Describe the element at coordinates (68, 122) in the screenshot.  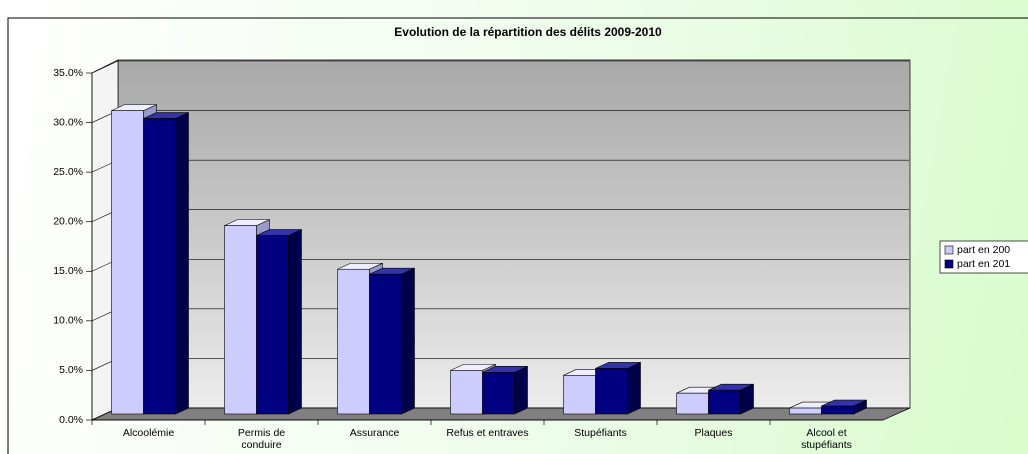
I see `y-tick-label: 30.0%` at that location.